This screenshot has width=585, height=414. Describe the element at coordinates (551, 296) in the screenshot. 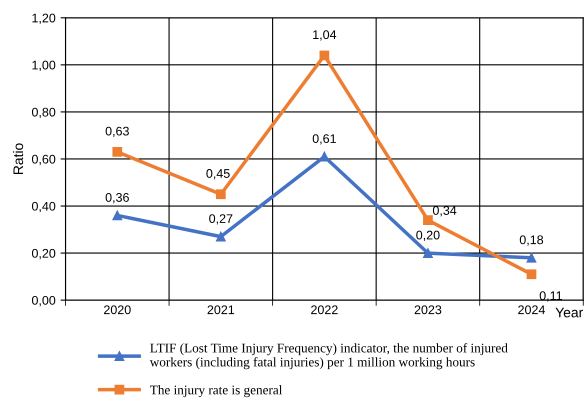

I see `data-label: 0,11` at that location.